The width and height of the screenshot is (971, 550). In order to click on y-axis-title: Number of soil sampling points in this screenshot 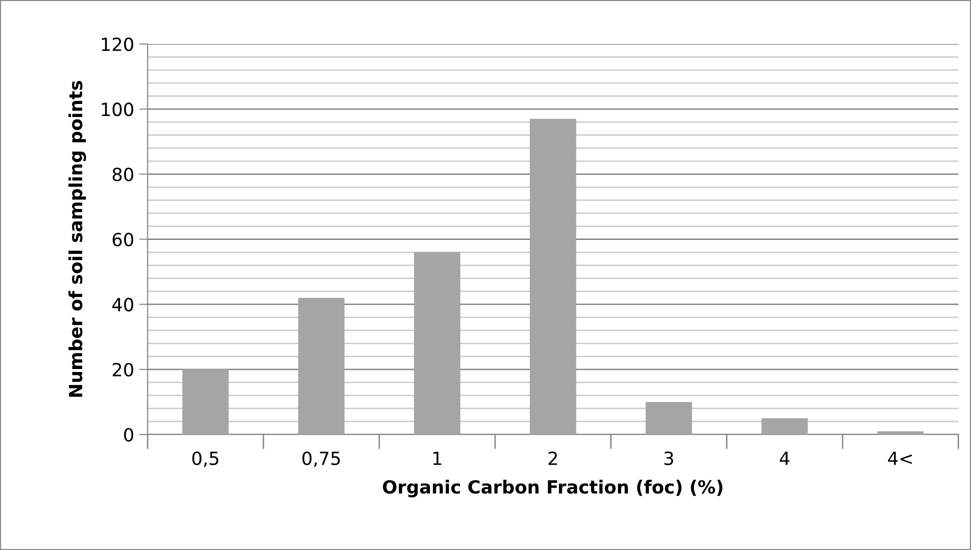, I will do `click(77, 238)`.